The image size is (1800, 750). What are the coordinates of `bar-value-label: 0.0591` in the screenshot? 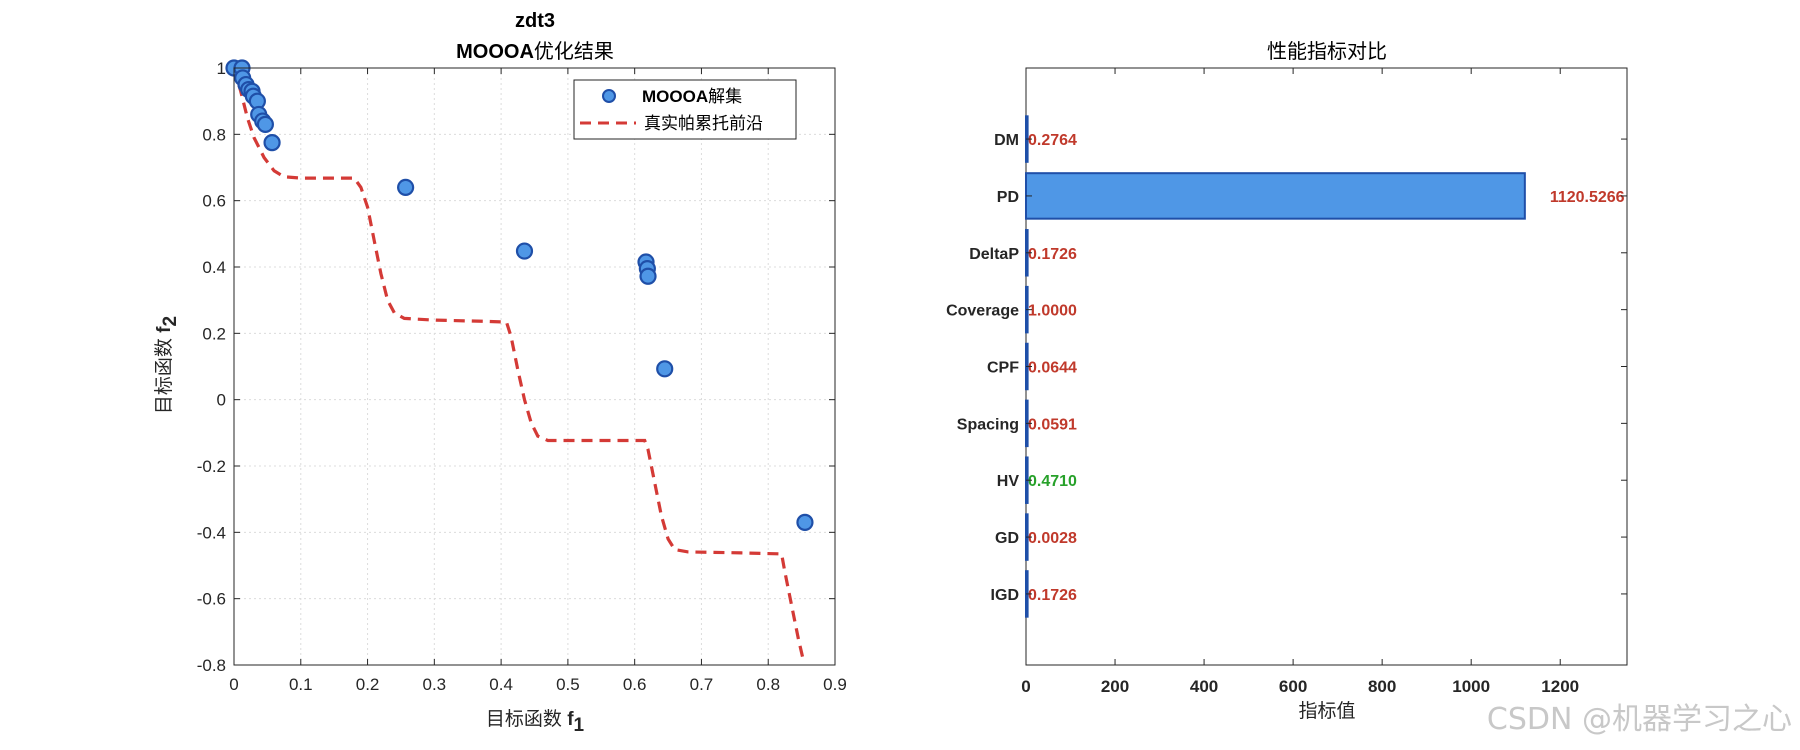 It's located at (1052, 424).